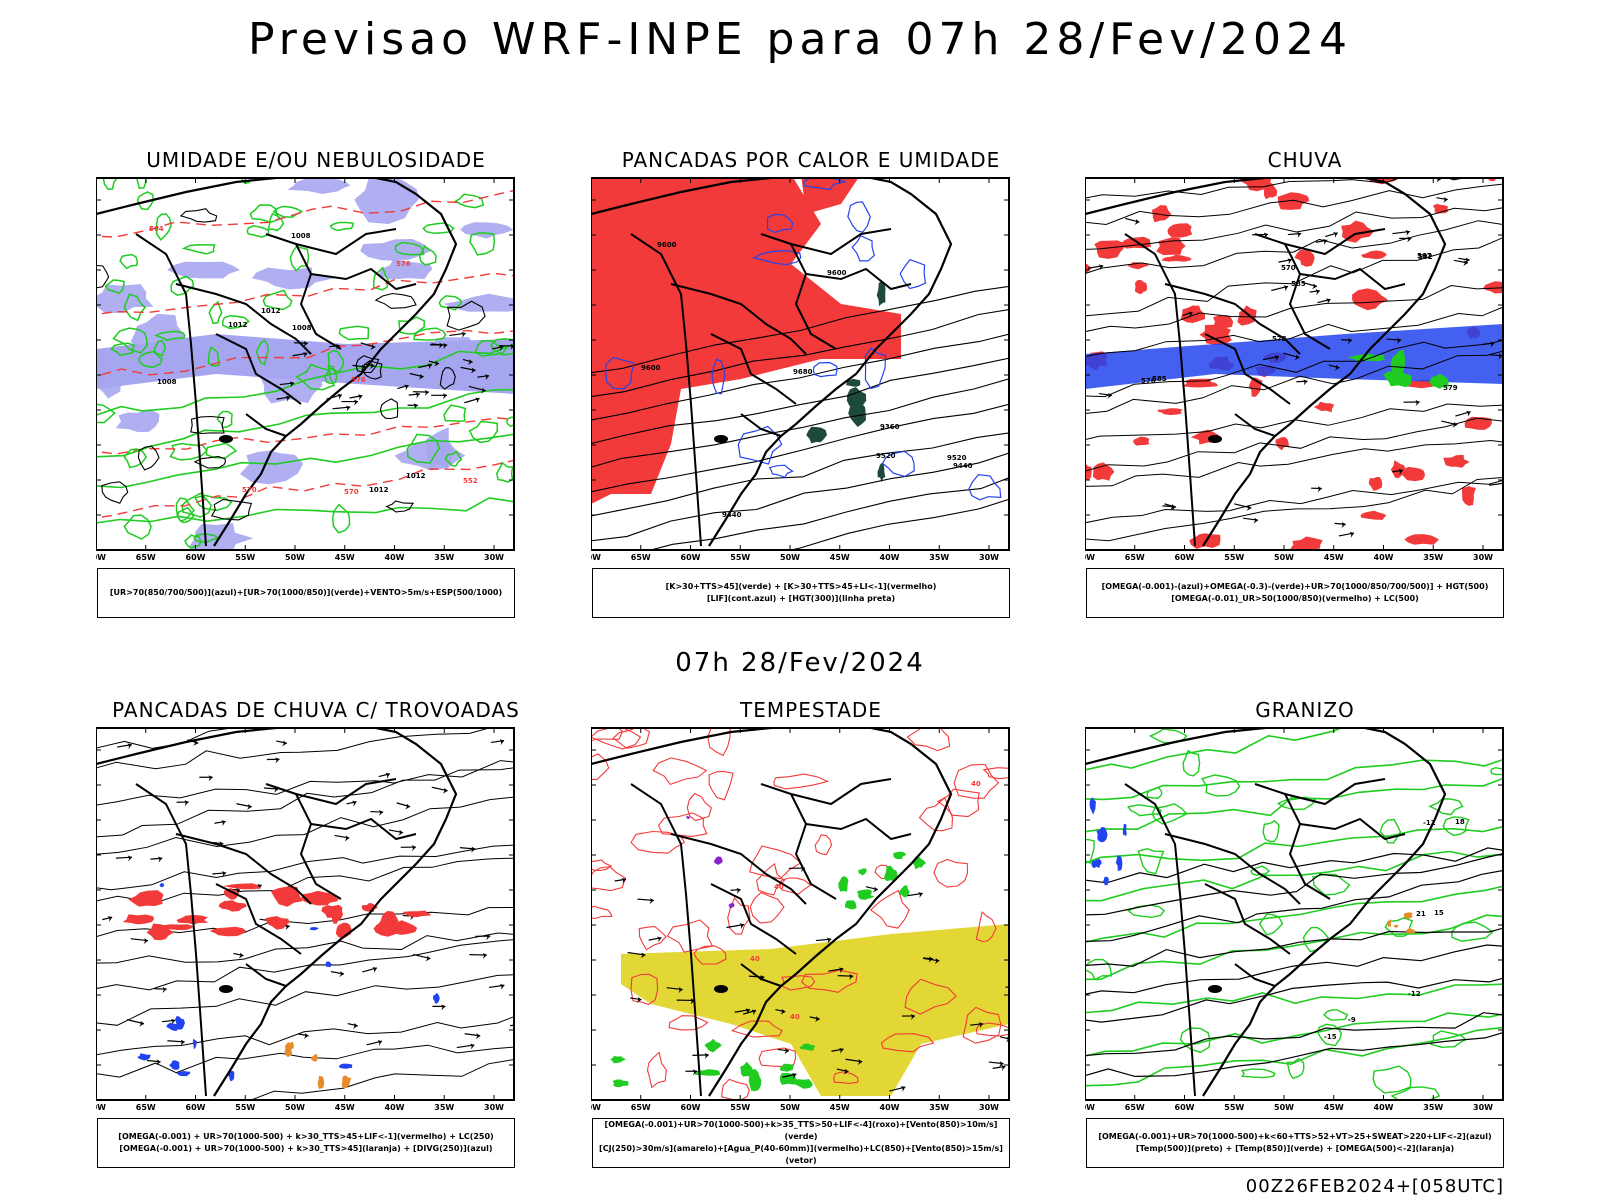  I want to click on stream-arrow, so click(246, 725).